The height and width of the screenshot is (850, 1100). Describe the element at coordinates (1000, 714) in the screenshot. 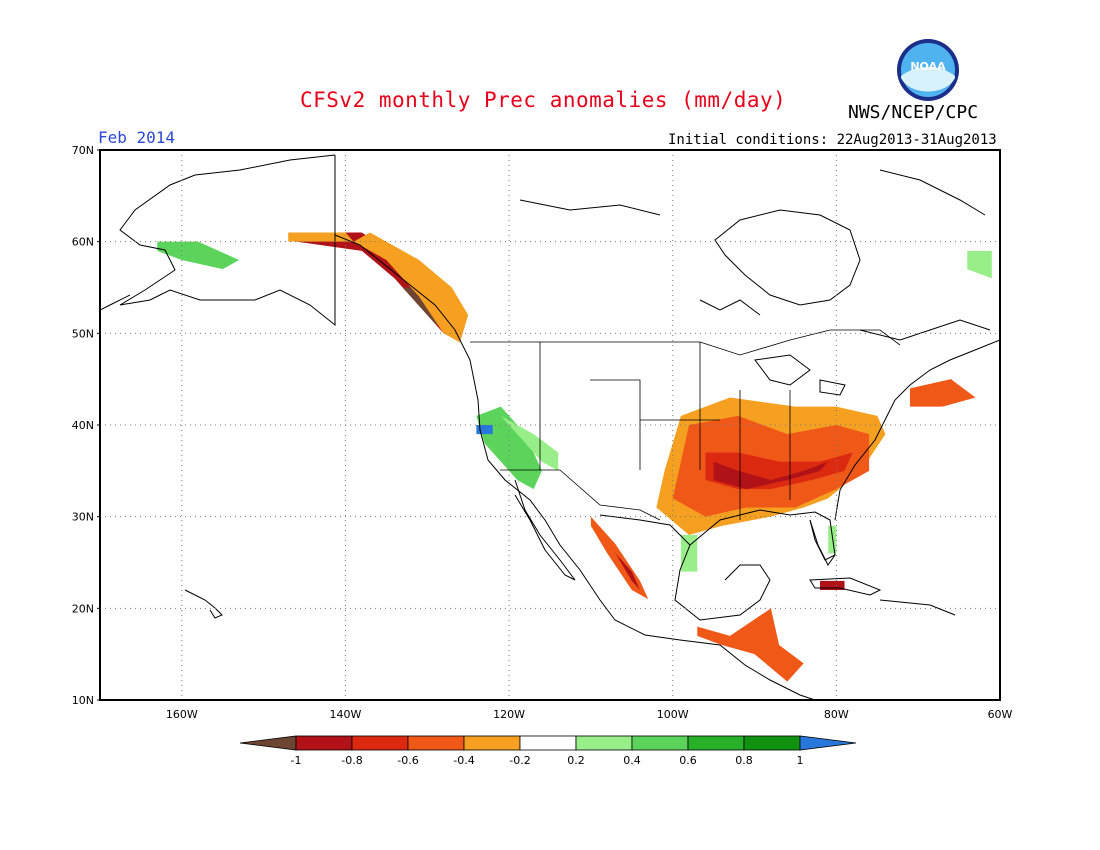

I see `lon-label: 60W` at that location.